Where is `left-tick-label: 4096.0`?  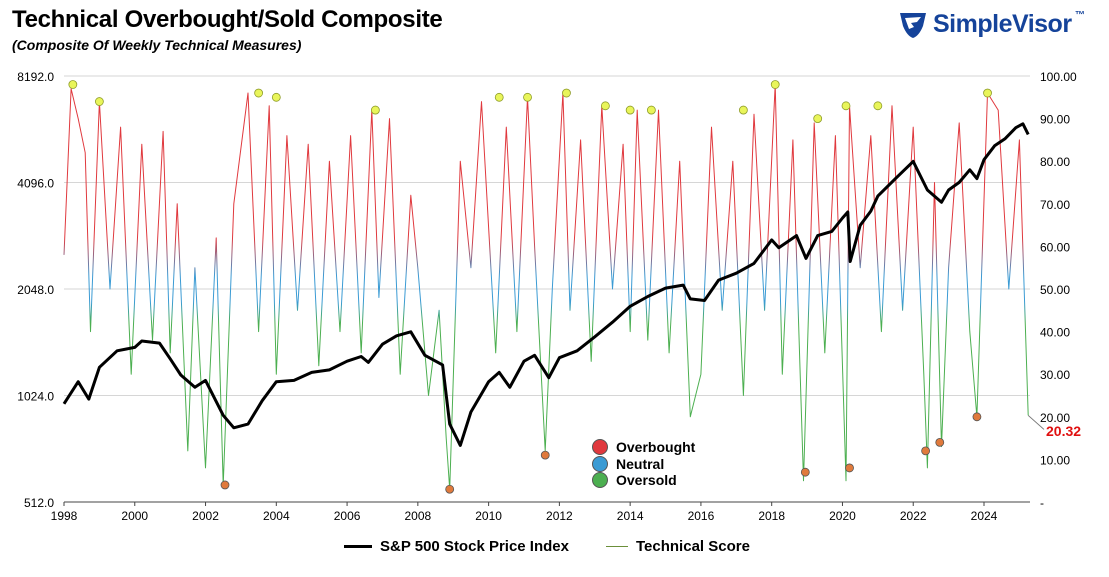 left-tick-label: 4096.0 is located at coordinates (35, 184).